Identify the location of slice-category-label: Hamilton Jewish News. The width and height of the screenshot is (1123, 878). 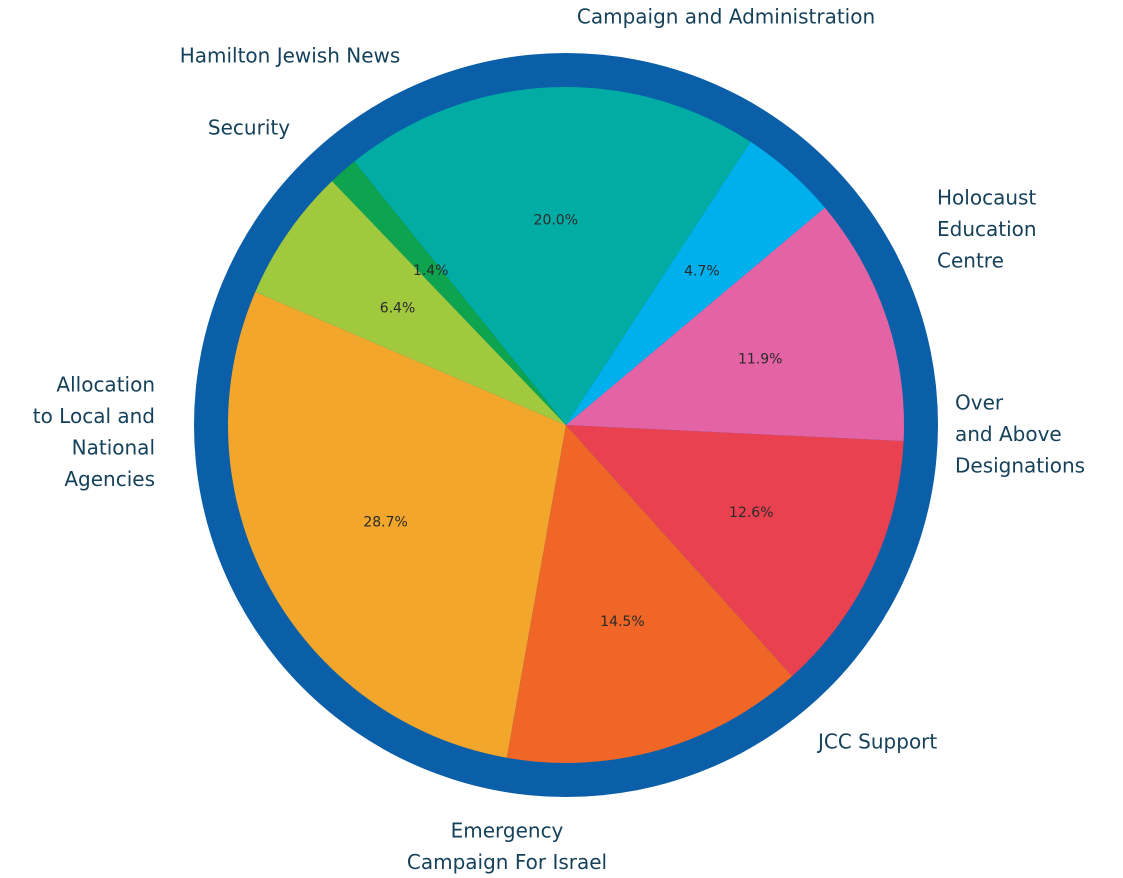
(290, 56).